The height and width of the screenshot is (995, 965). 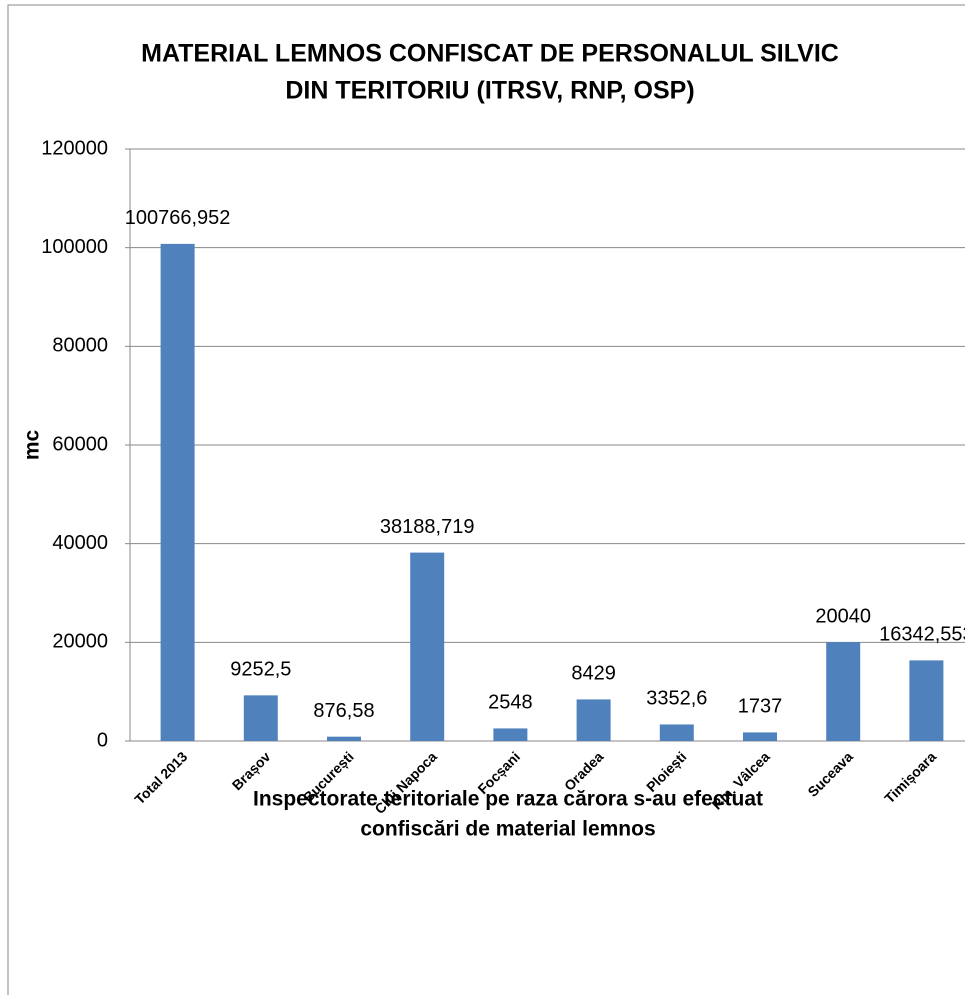 What do you see at coordinates (510, 703) in the screenshot?
I see `data-label: 2548` at bounding box center [510, 703].